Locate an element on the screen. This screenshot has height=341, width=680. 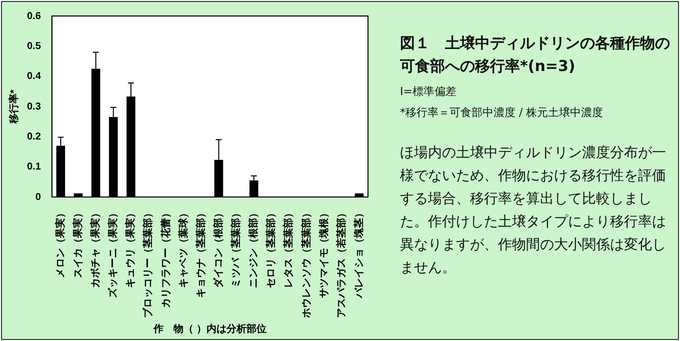
y-tick-label: 0.1 is located at coordinates (34, 167).